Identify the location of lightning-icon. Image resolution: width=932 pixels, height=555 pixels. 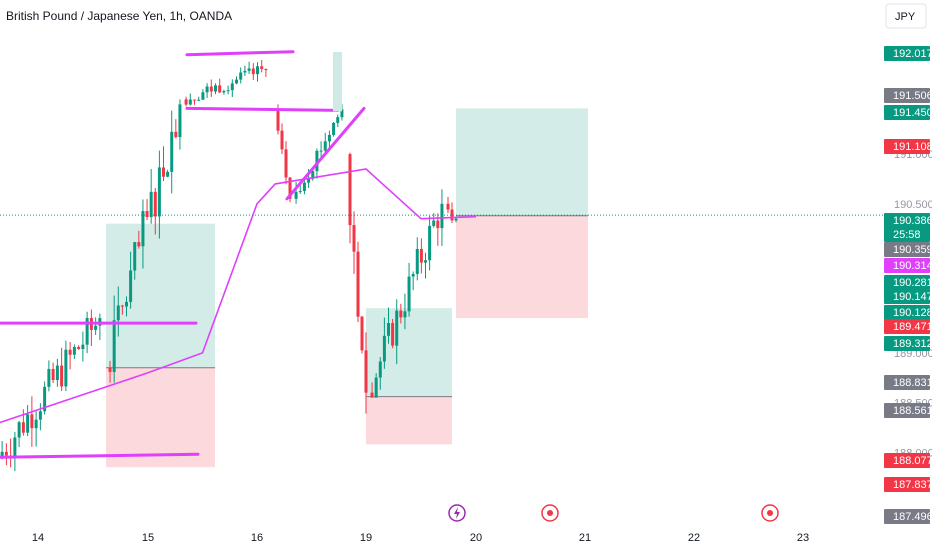
(457, 513).